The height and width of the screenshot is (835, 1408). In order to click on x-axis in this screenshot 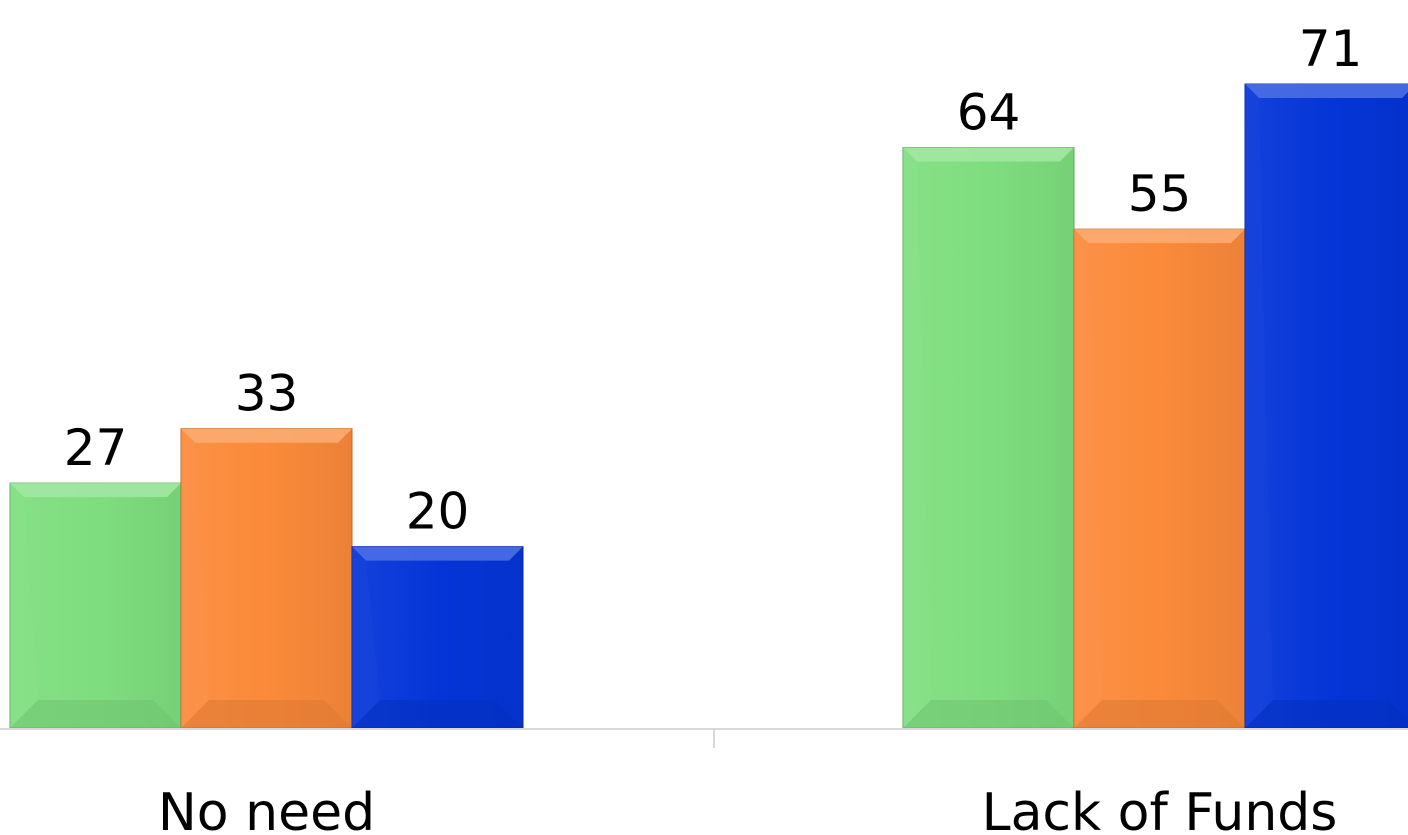, I will do `click(704, 738)`.